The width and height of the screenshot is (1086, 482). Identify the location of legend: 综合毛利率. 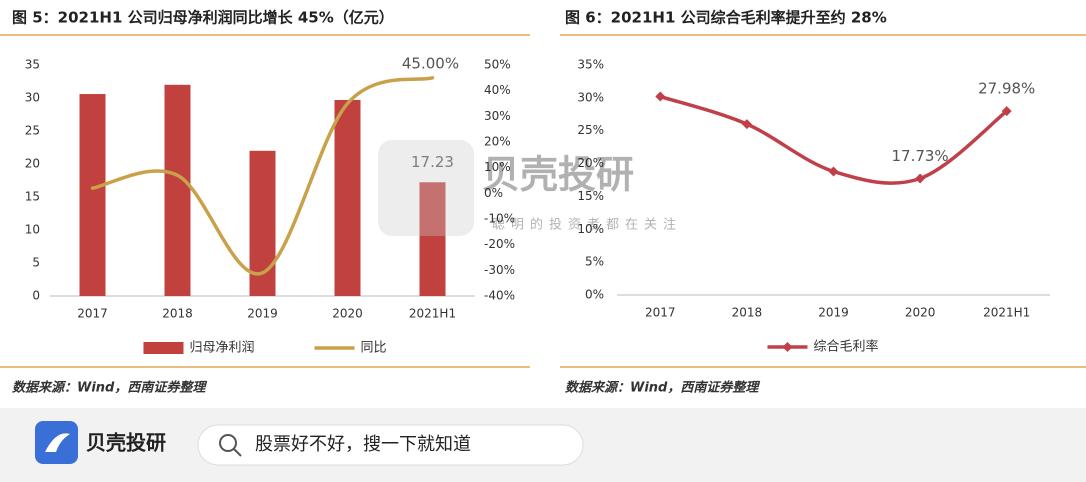
(823, 347).